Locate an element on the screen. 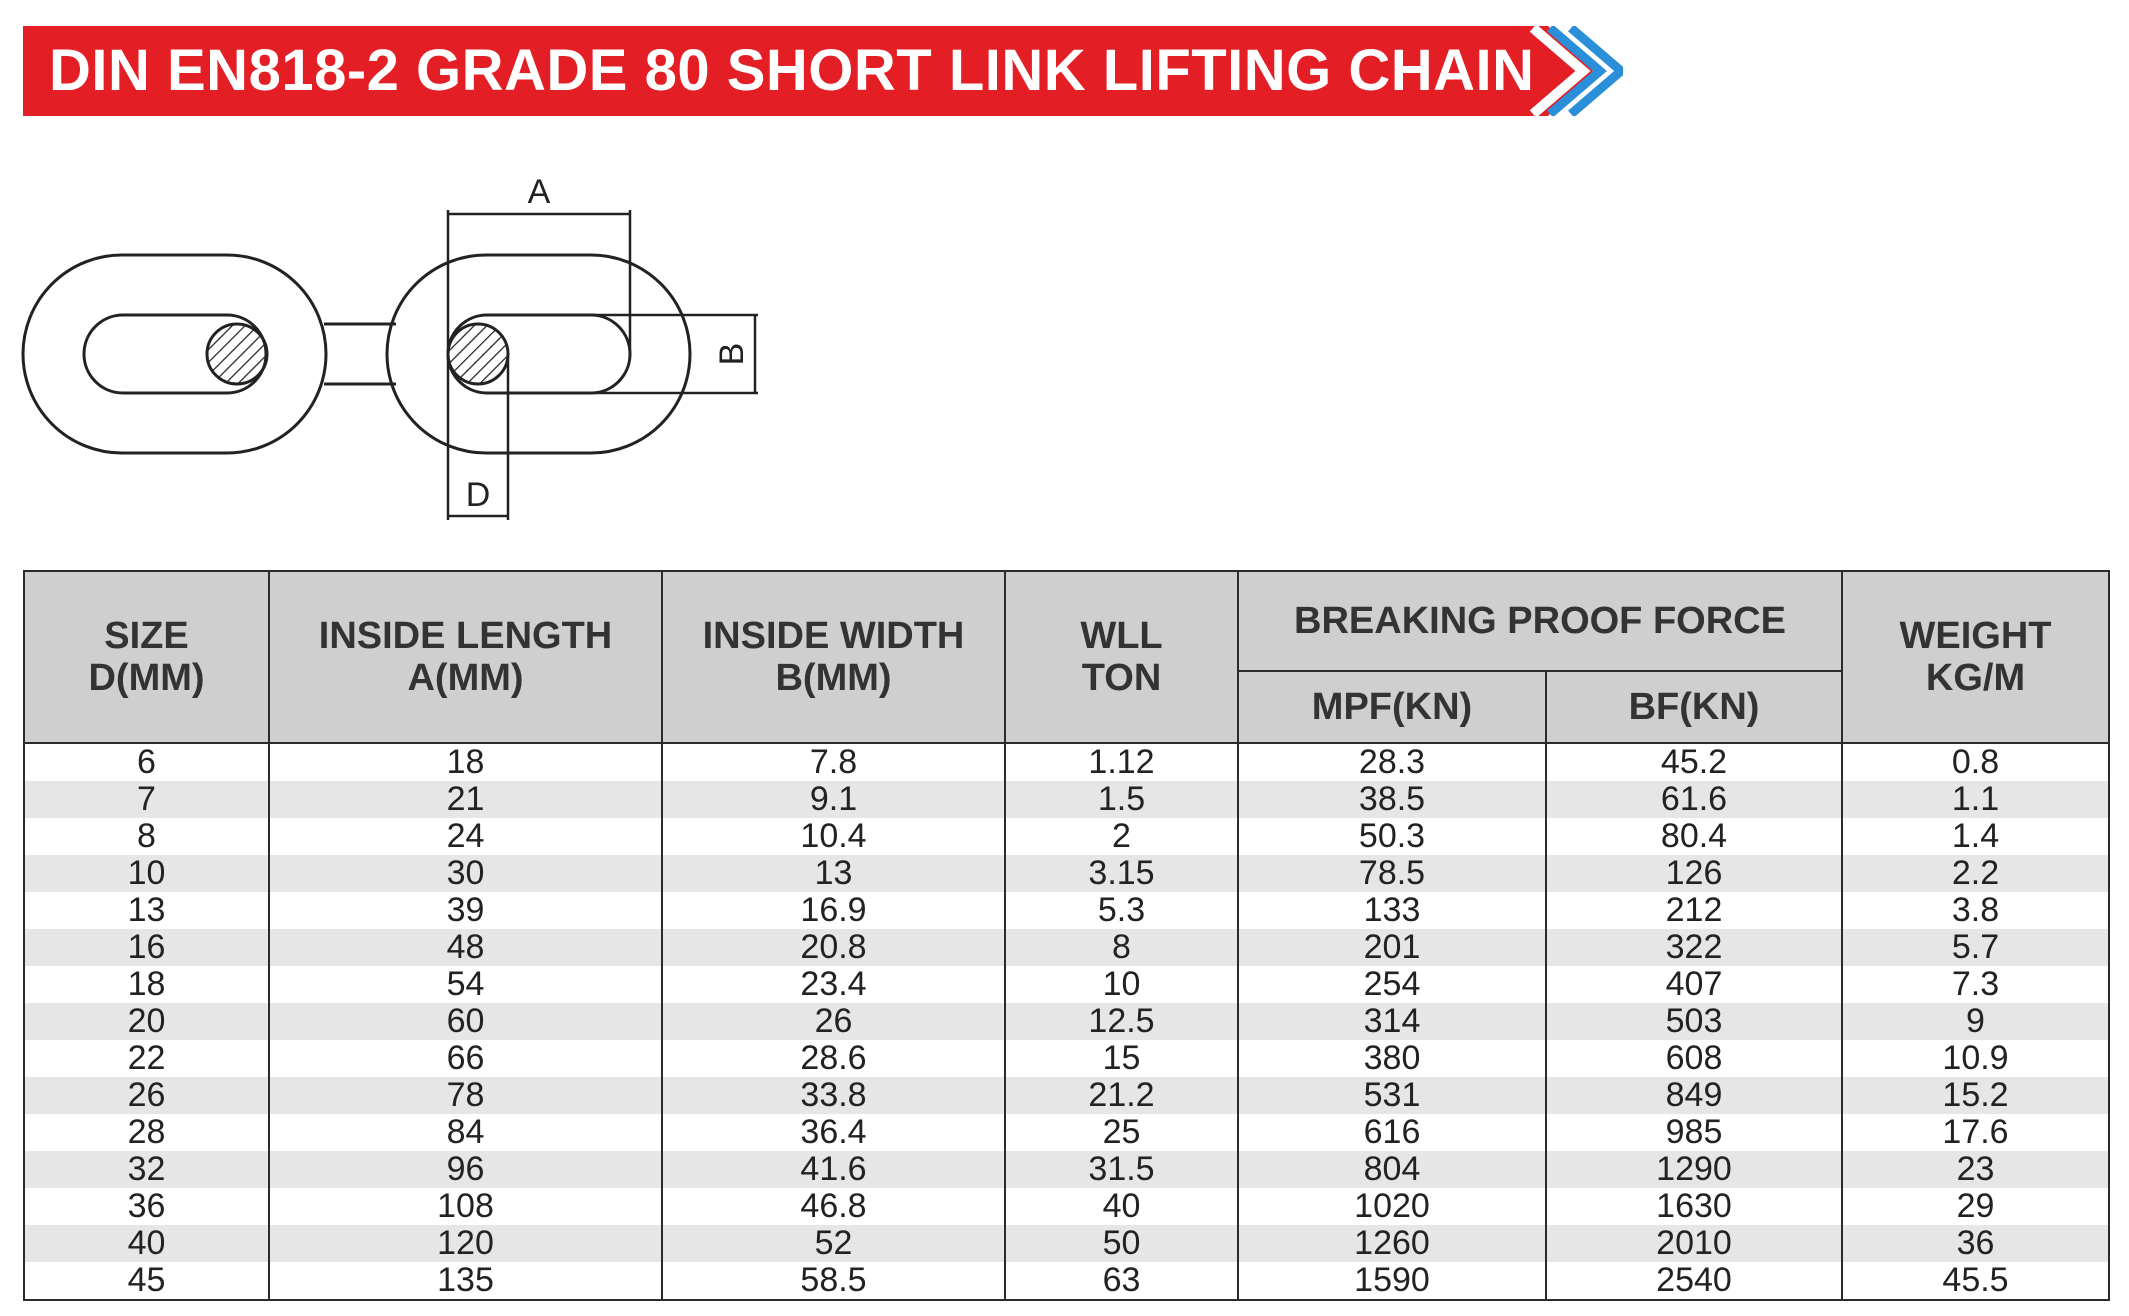 The width and height of the screenshot is (2129, 1316). label-b: B is located at coordinates (732, 354).